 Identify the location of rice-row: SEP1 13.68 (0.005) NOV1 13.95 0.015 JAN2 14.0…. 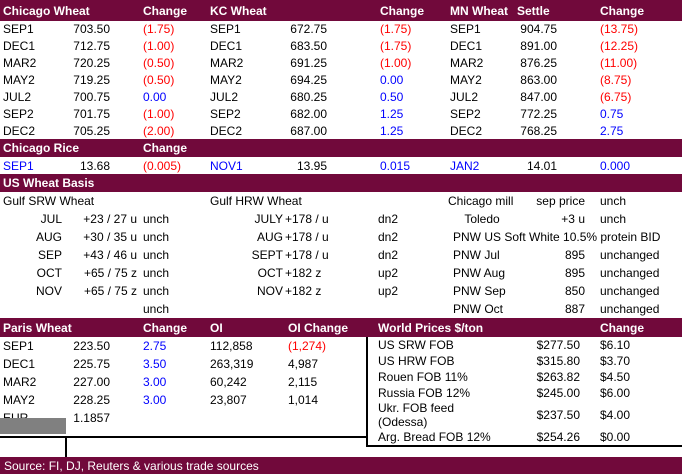
(341, 165).